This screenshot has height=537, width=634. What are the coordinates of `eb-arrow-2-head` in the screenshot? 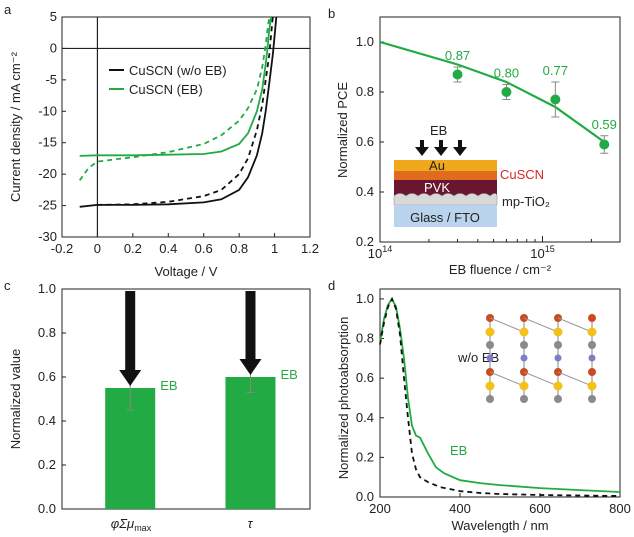 It's located at (441, 151).